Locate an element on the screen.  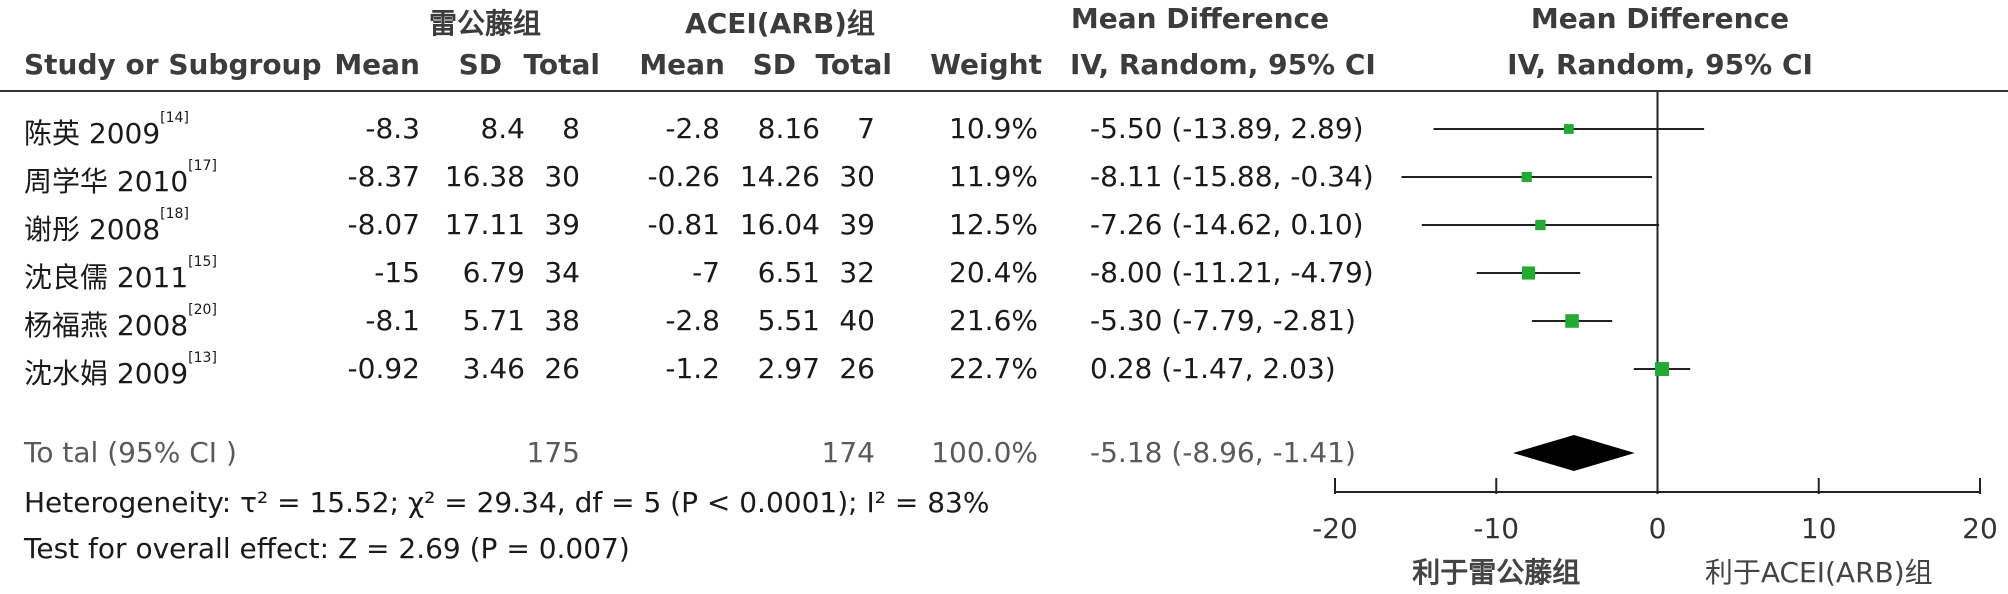
x-tick-label: 0 is located at coordinates (1658, 528).